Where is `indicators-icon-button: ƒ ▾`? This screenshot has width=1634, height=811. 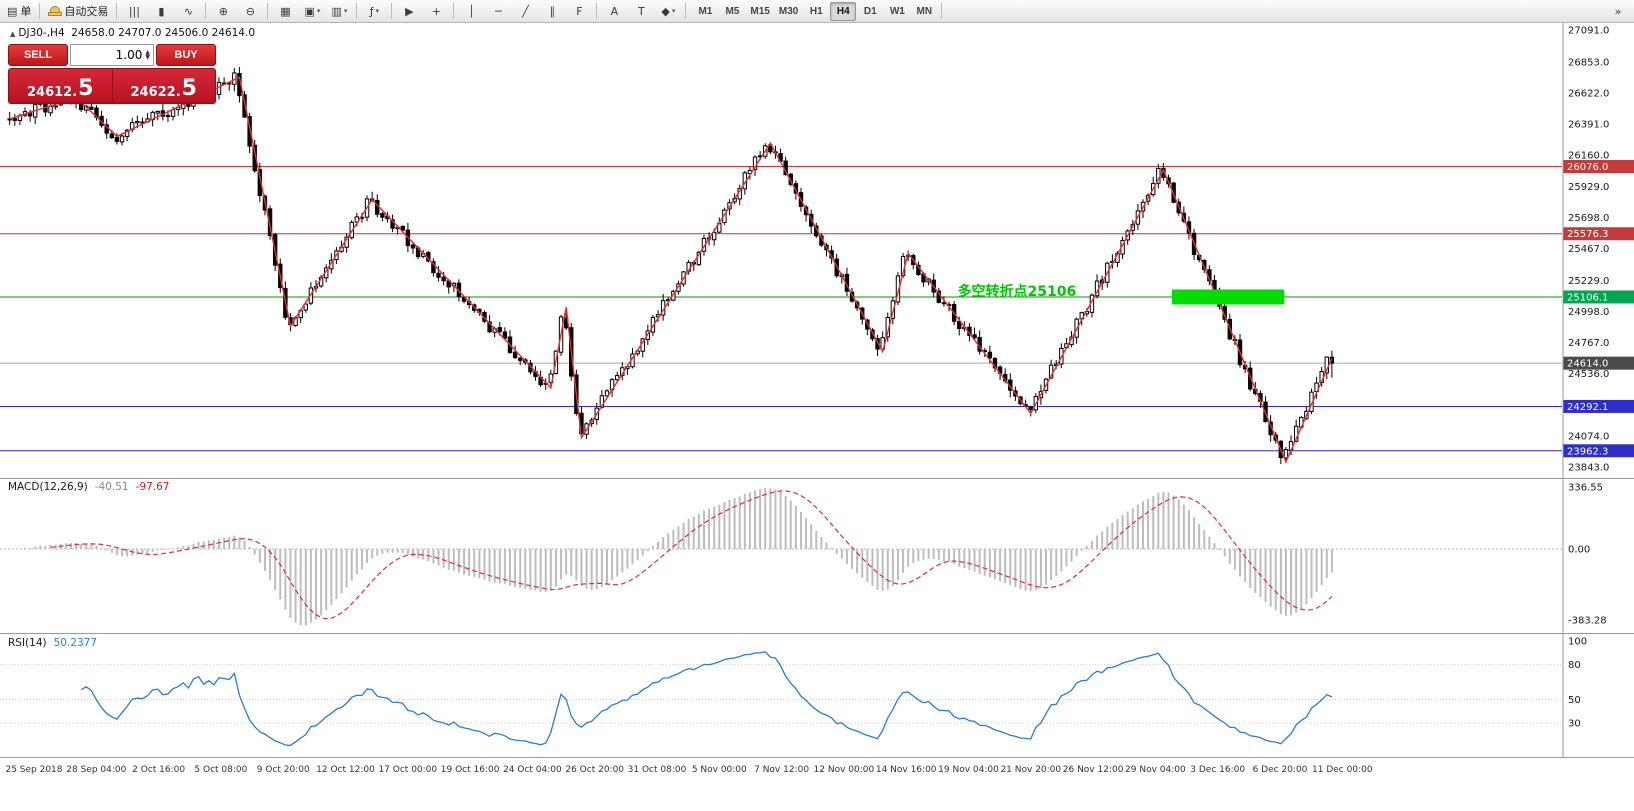 indicators-icon-button: ƒ ▾ is located at coordinates (374, 11).